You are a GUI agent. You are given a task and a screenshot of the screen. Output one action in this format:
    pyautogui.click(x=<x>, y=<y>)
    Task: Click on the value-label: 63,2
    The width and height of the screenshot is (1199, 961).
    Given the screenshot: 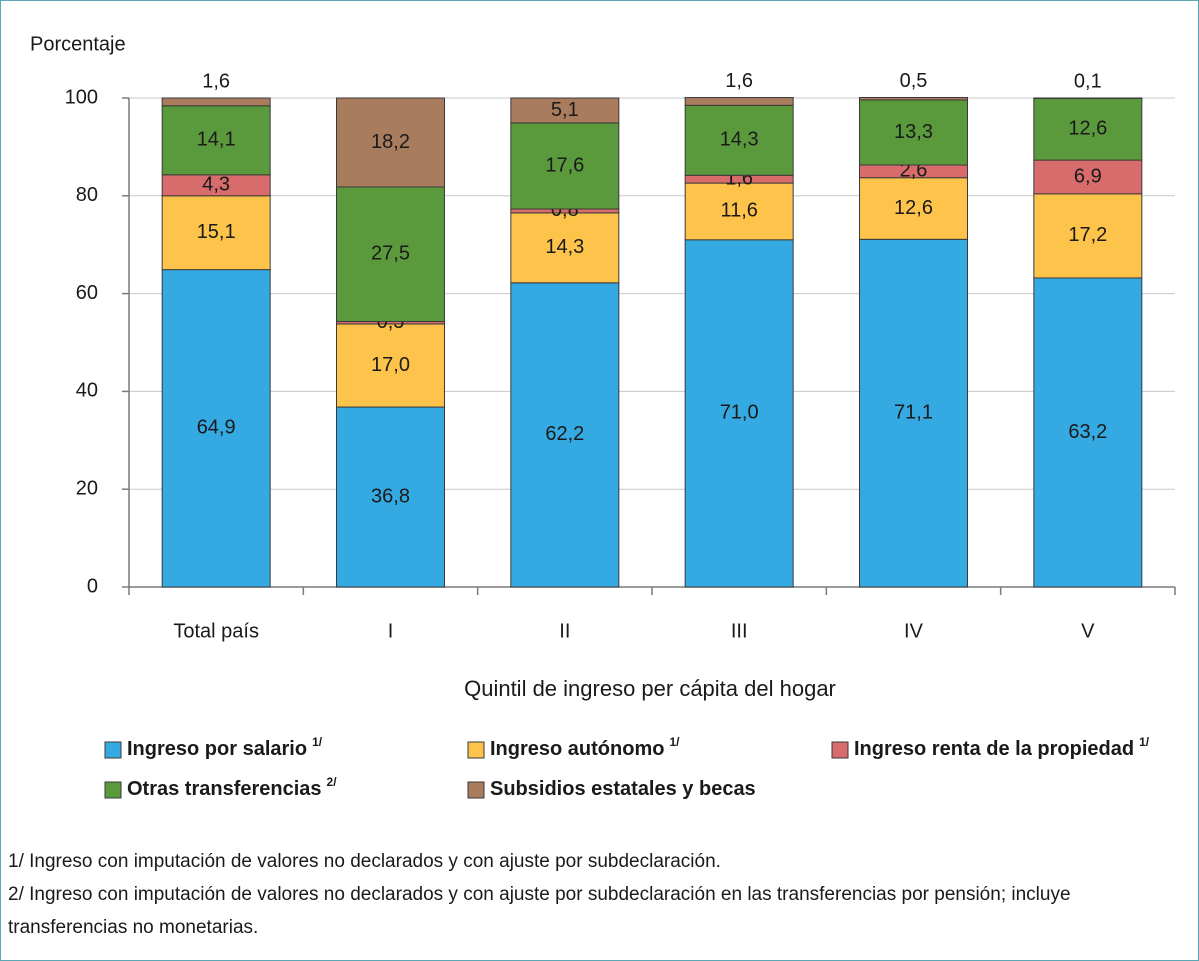 What is the action you would take?
    pyautogui.click(x=1087, y=432)
    